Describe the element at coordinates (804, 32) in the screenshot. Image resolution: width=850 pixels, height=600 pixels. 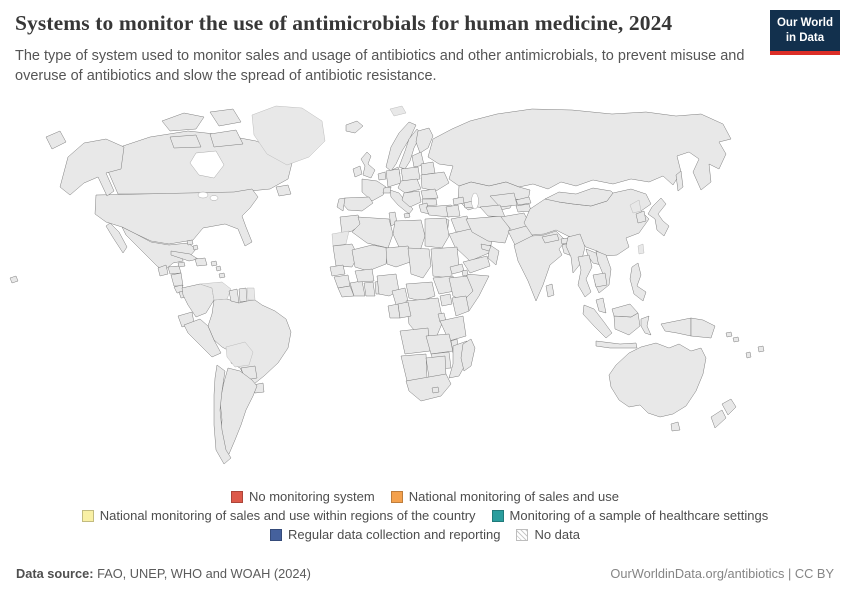
I see `owid-logo: Our World in Data` at that location.